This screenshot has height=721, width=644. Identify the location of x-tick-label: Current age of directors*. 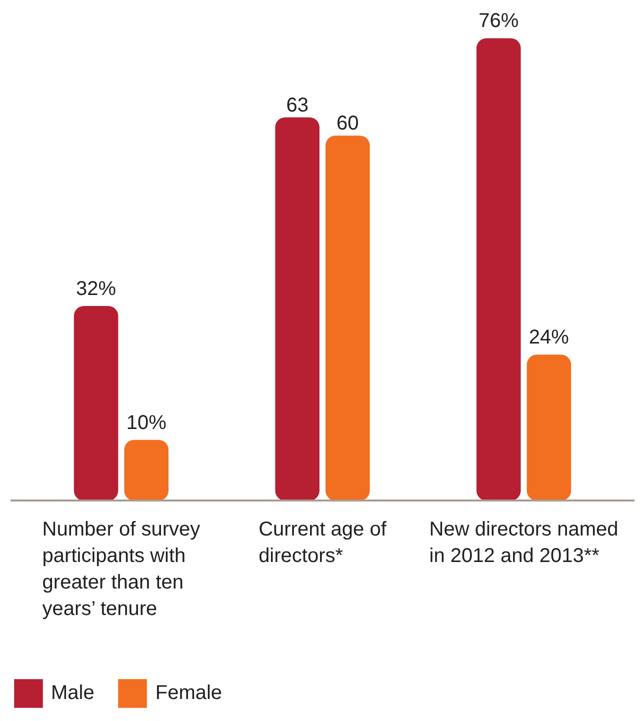
(322, 543).